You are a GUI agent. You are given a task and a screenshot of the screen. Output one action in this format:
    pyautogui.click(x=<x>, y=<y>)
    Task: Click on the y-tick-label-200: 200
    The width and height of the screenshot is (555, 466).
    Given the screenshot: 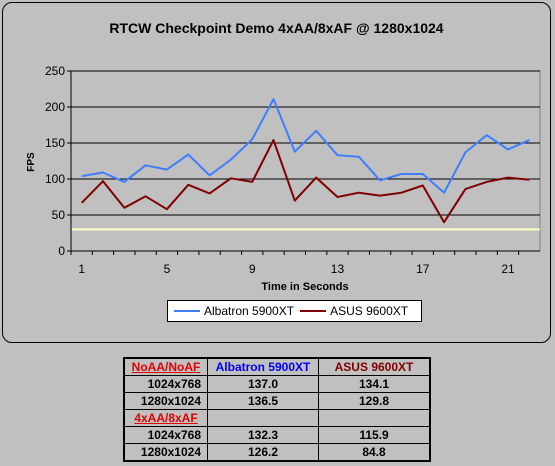 What is the action you would take?
    pyautogui.click(x=55, y=107)
    